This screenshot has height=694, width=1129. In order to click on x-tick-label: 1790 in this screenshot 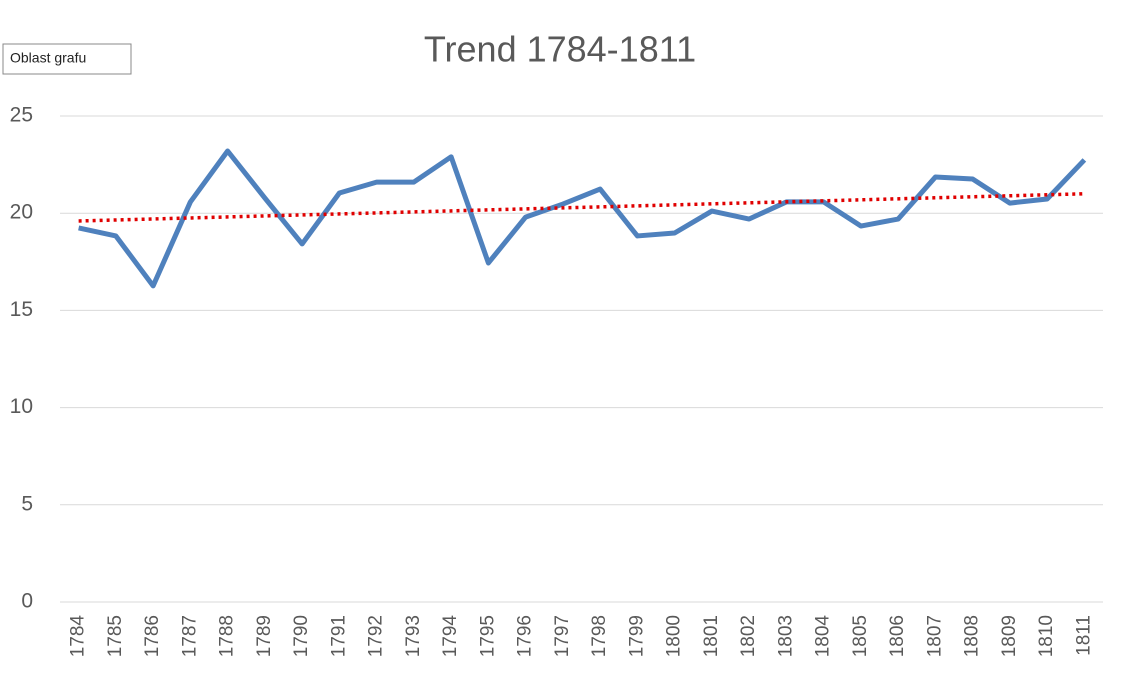, I will do `click(301, 636)`.